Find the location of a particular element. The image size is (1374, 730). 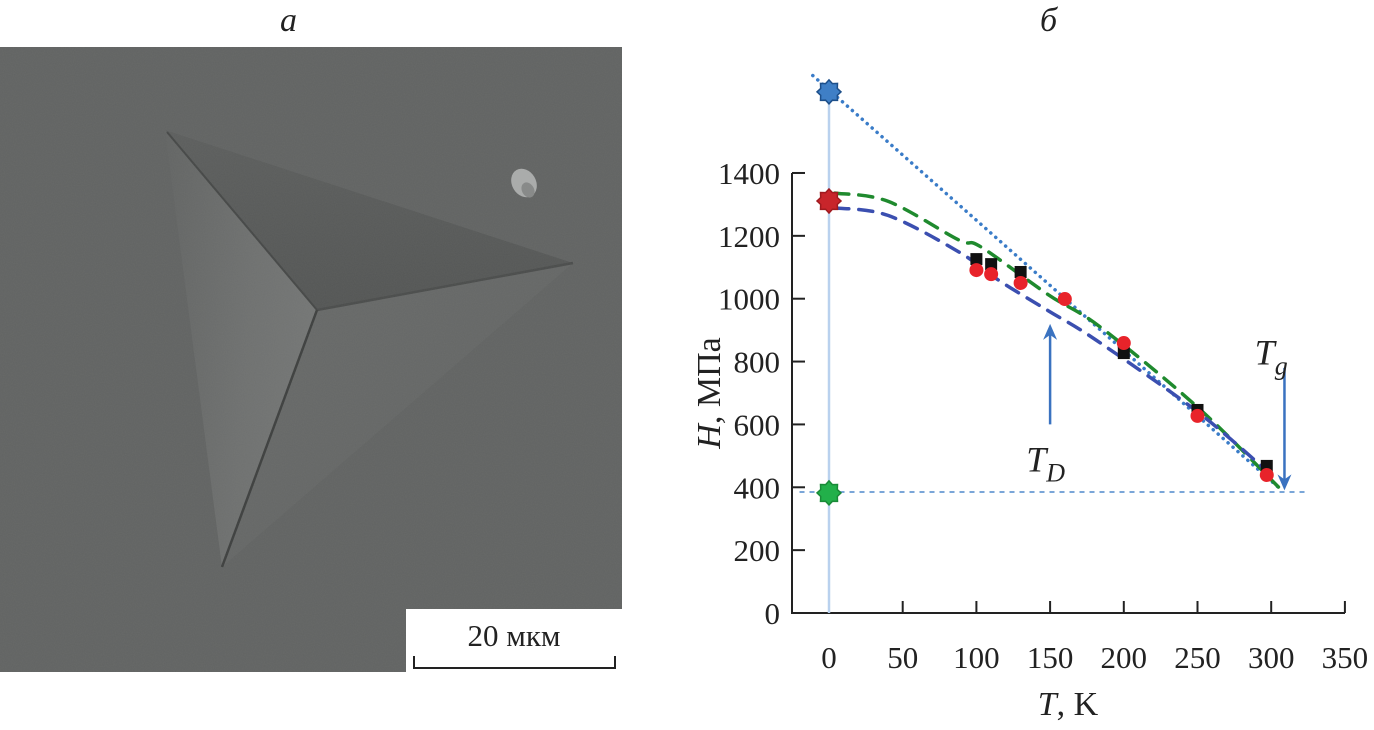

y-axis-title-var: H is located at coordinates (709, 436).